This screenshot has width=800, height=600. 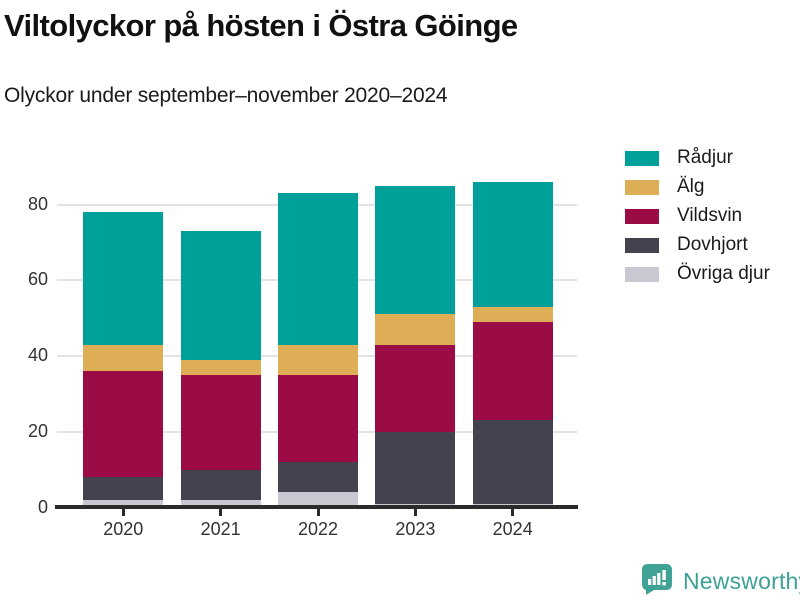 I want to click on legend-item-älg: Älg, so click(x=697, y=186).